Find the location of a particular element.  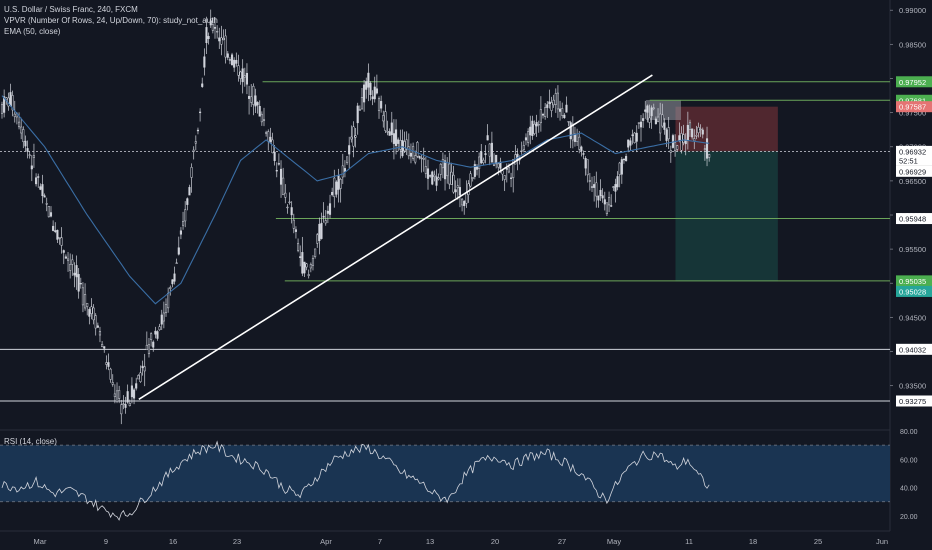

time-tick-label: 23 is located at coordinates (237, 541).